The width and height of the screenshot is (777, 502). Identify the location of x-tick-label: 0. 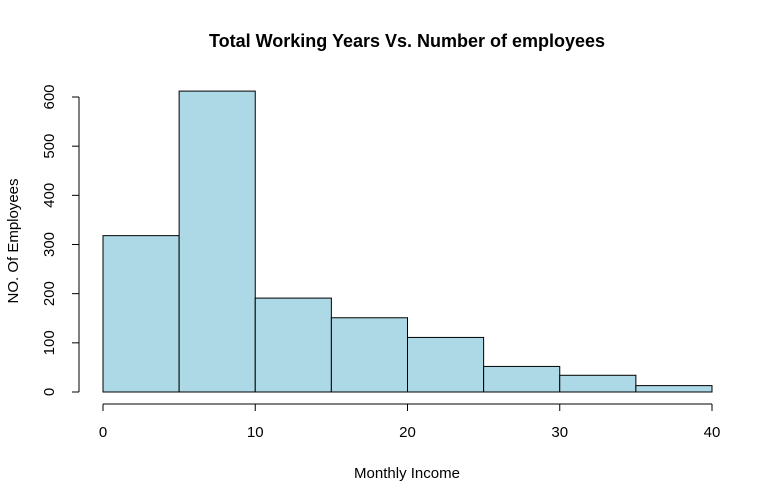
(103, 432).